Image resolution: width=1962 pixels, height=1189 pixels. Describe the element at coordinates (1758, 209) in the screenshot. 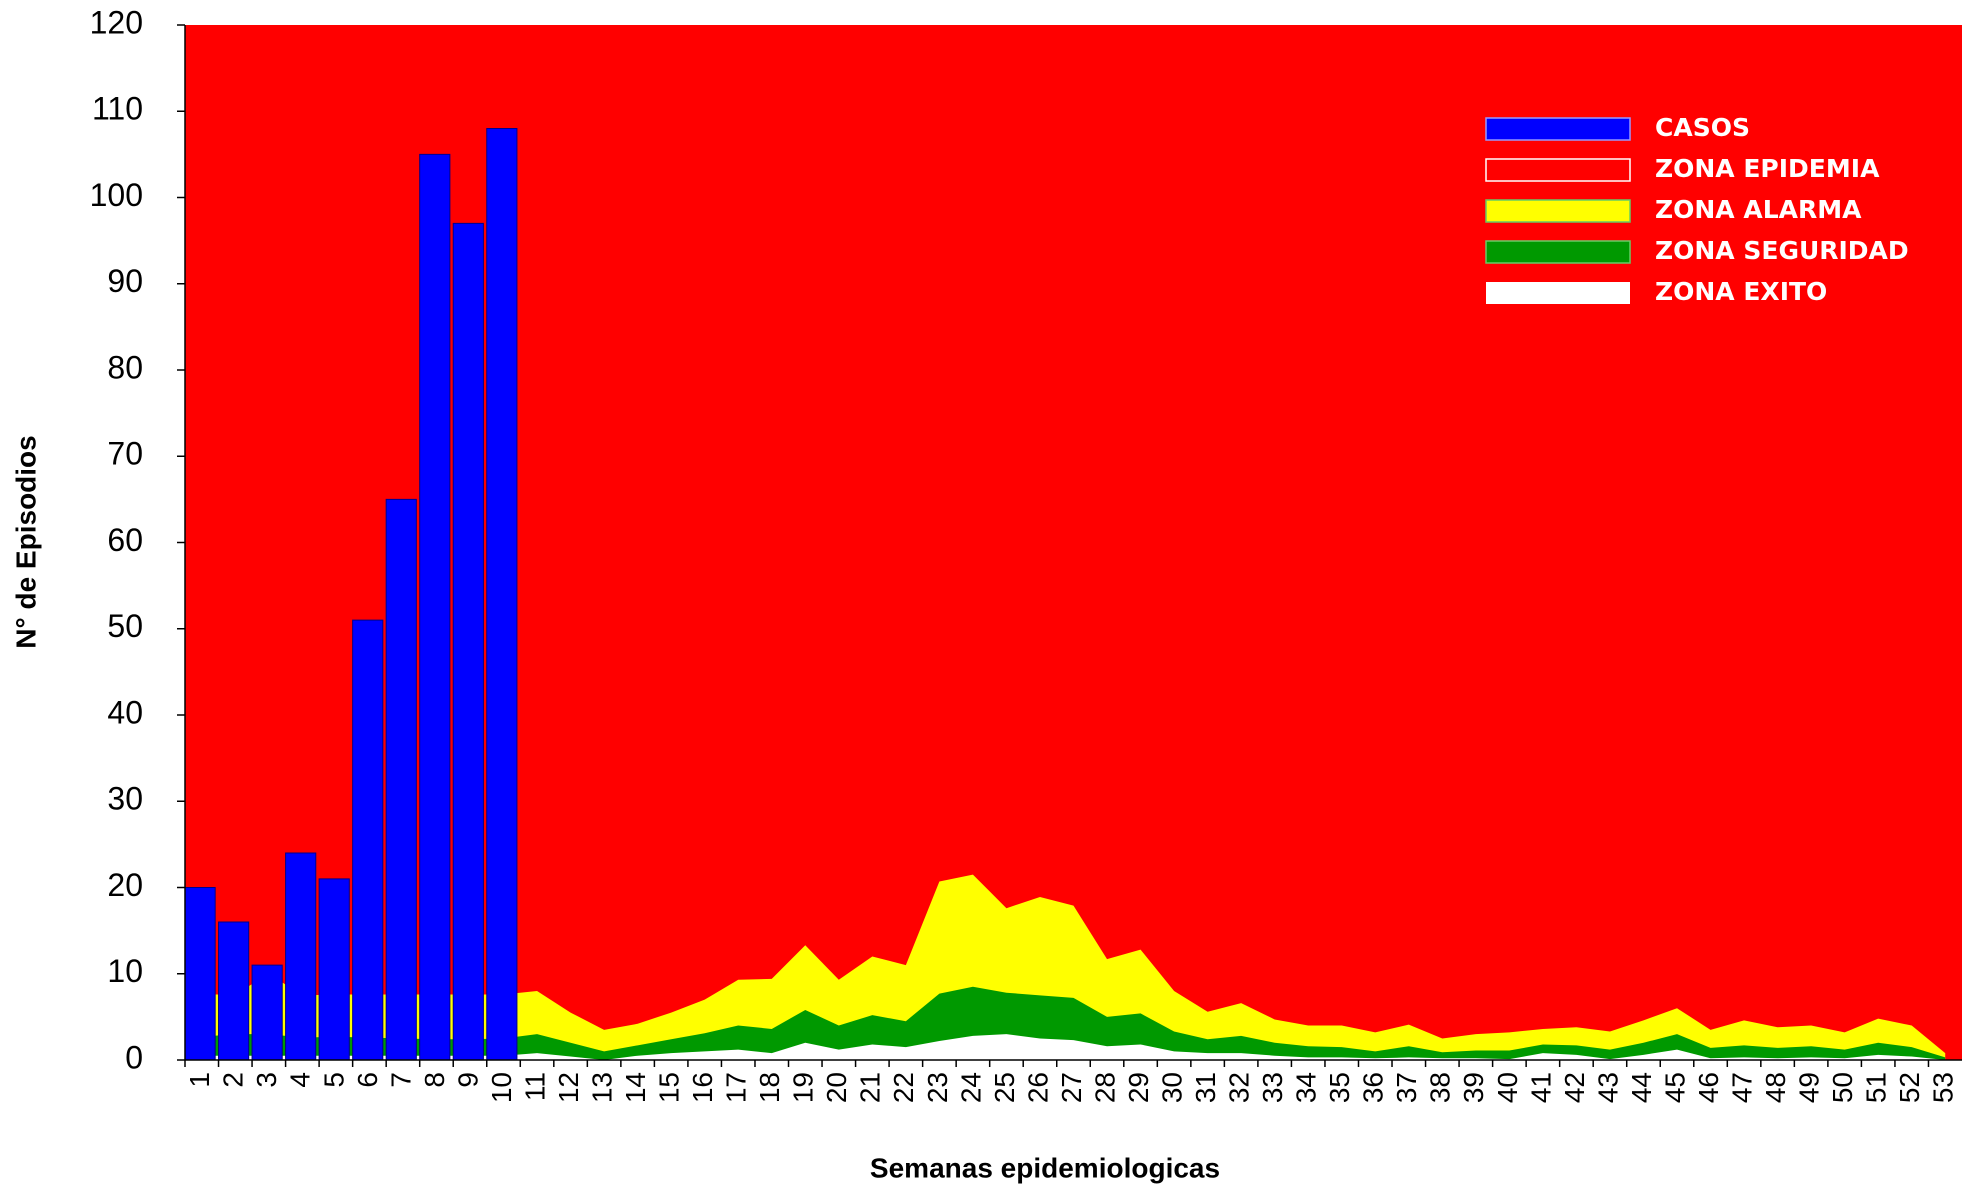

I see `legend-label: ZONA ALARMA` at that location.